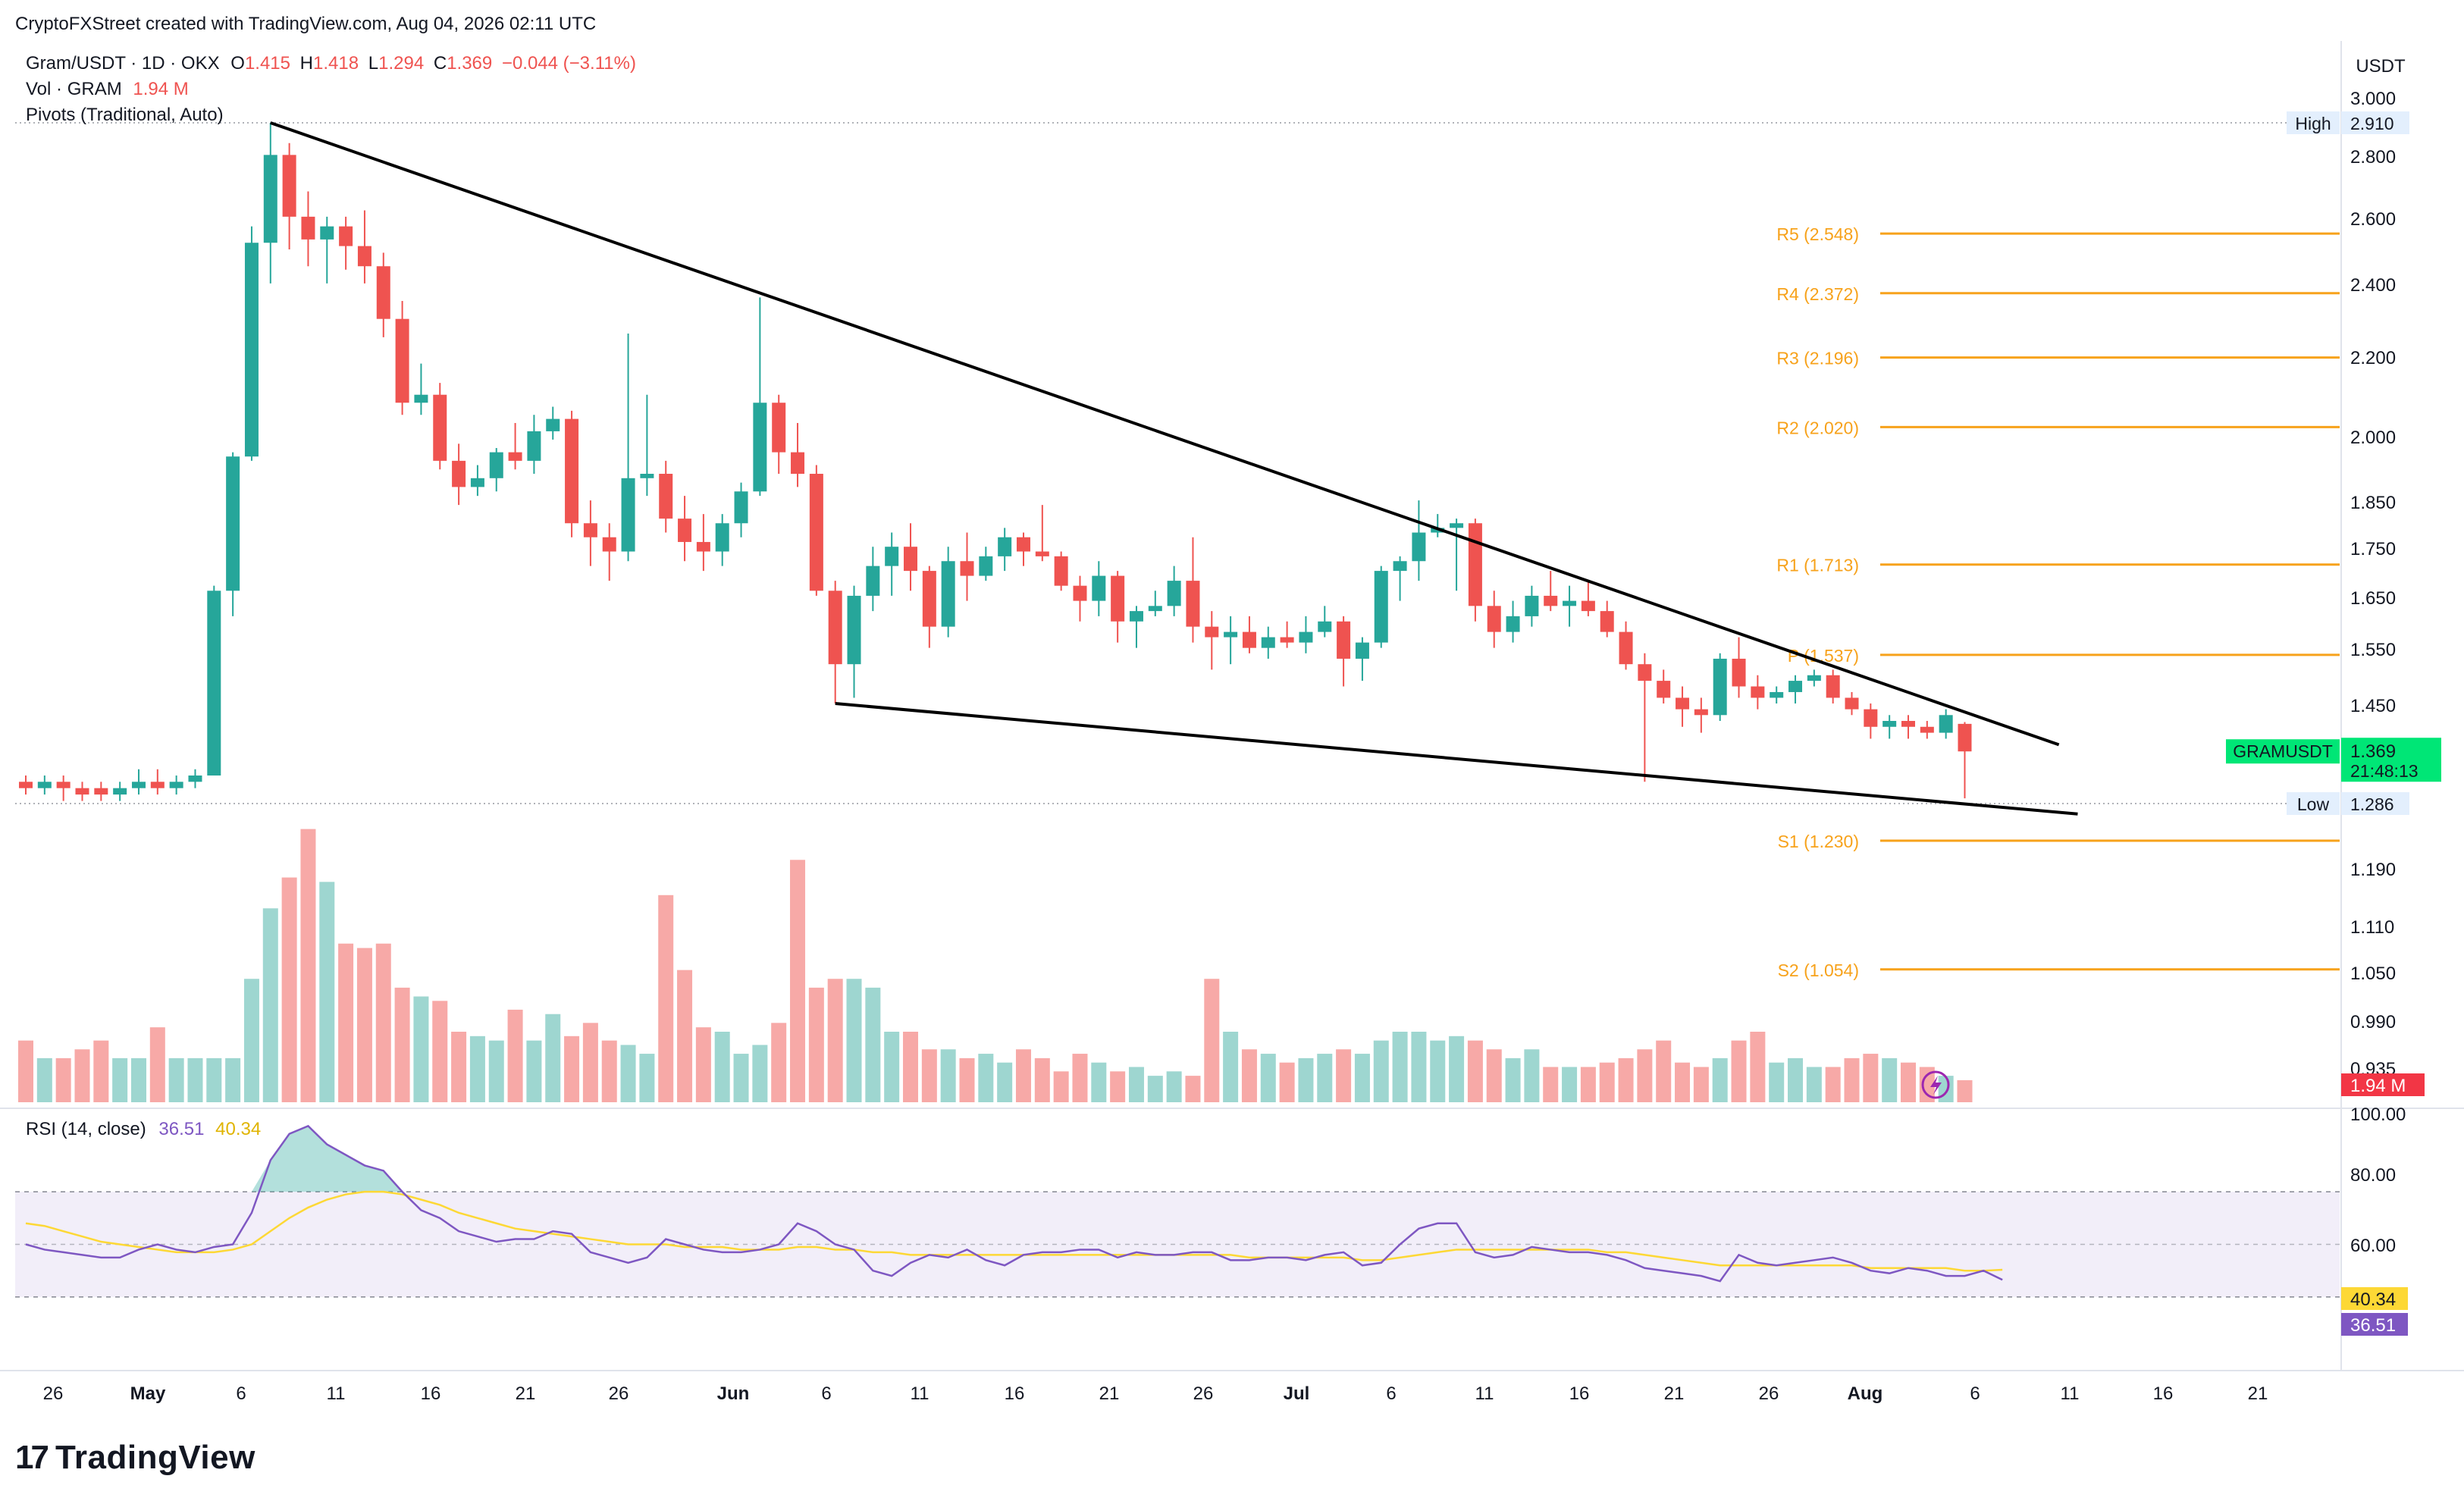 This screenshot has width=2464, height=1504. Describe the element at coordinates (470, 63) in the screenshot. I see `ohlc-c-value: 1.369` at that location.